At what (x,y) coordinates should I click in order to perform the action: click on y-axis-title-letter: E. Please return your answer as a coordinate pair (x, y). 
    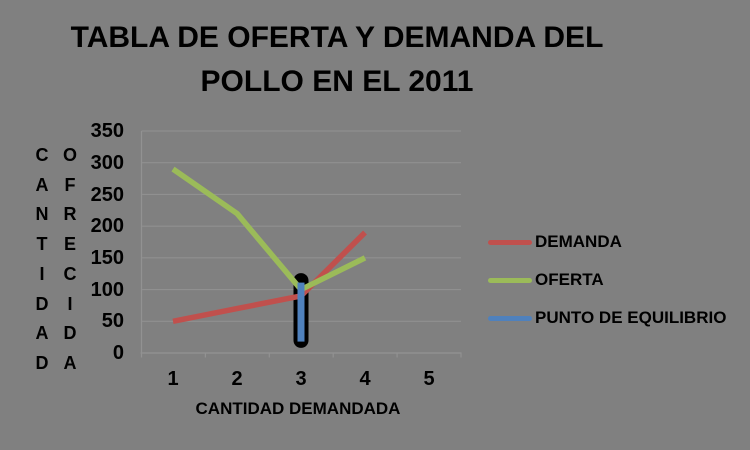
    Looking at the image, I should click on (69, 244).